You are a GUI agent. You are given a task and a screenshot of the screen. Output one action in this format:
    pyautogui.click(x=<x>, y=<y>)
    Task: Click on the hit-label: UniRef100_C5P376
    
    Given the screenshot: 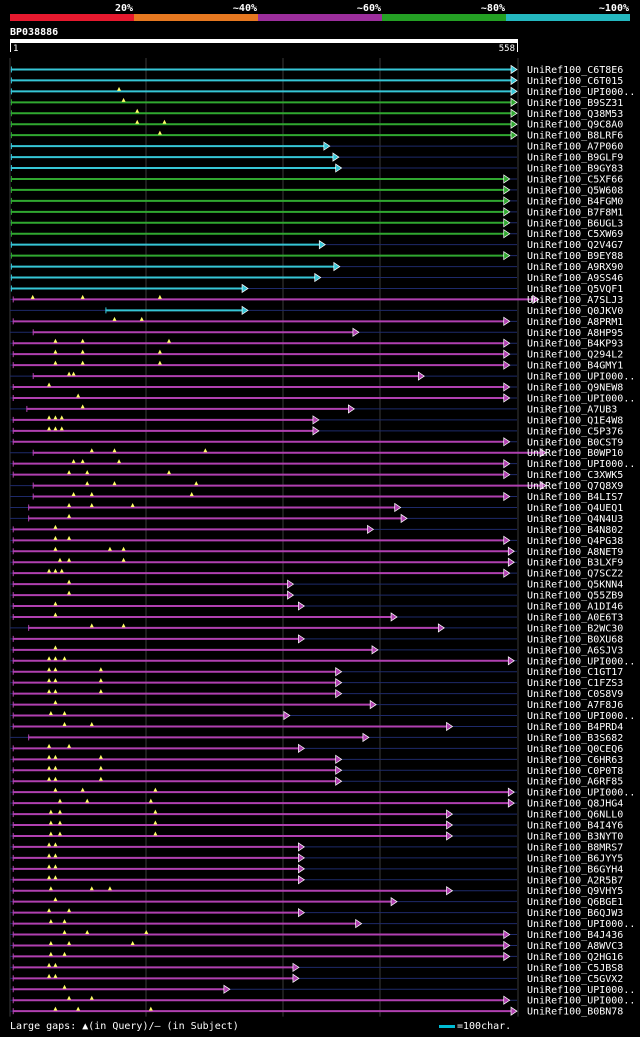 What is the action you would take?
    pyautogui.click(x=575, y=431)
    